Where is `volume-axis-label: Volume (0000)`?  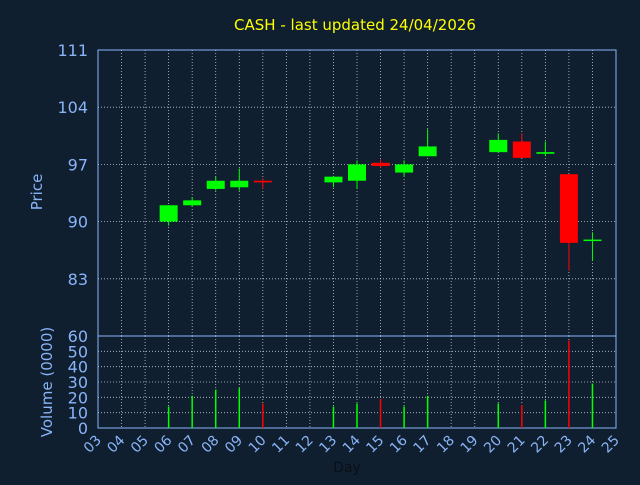
volume-axis-label: Volume (0000) is located at coordinates (47, 382).